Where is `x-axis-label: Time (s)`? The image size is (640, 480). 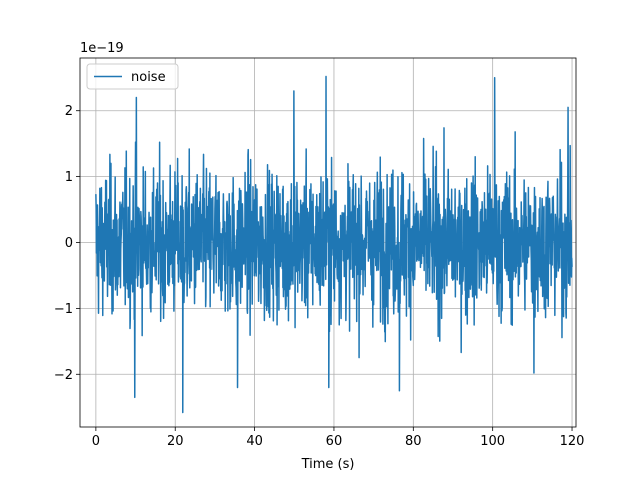
x-axis-label: Time (s) is located at coordinates (328, 464).